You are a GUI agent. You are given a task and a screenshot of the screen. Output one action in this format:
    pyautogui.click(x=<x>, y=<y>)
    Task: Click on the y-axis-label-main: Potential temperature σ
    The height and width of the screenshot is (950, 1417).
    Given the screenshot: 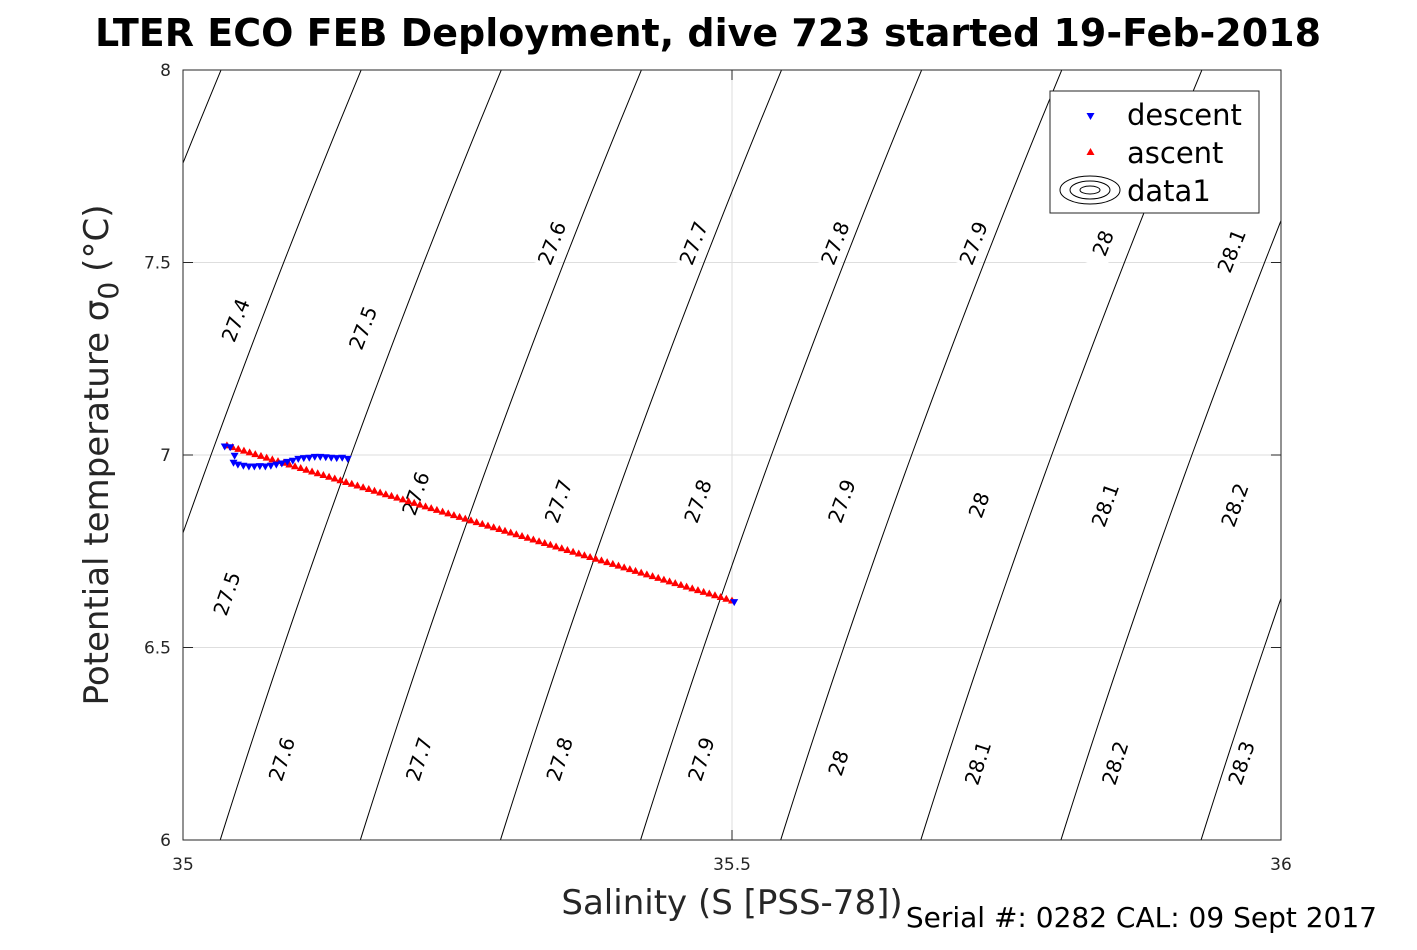 What is the action you would take?
    pyautogui.click(x=97, y=503)
    